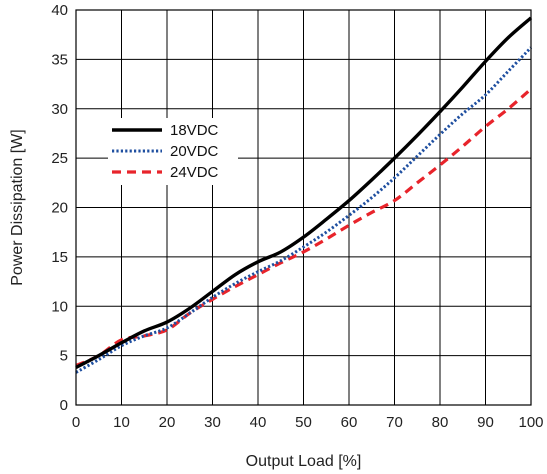 The image size is (547, 474). Describe the element at coordinates (59, 109) in the screenshot. I see `y-tick-label: 30` at that location.